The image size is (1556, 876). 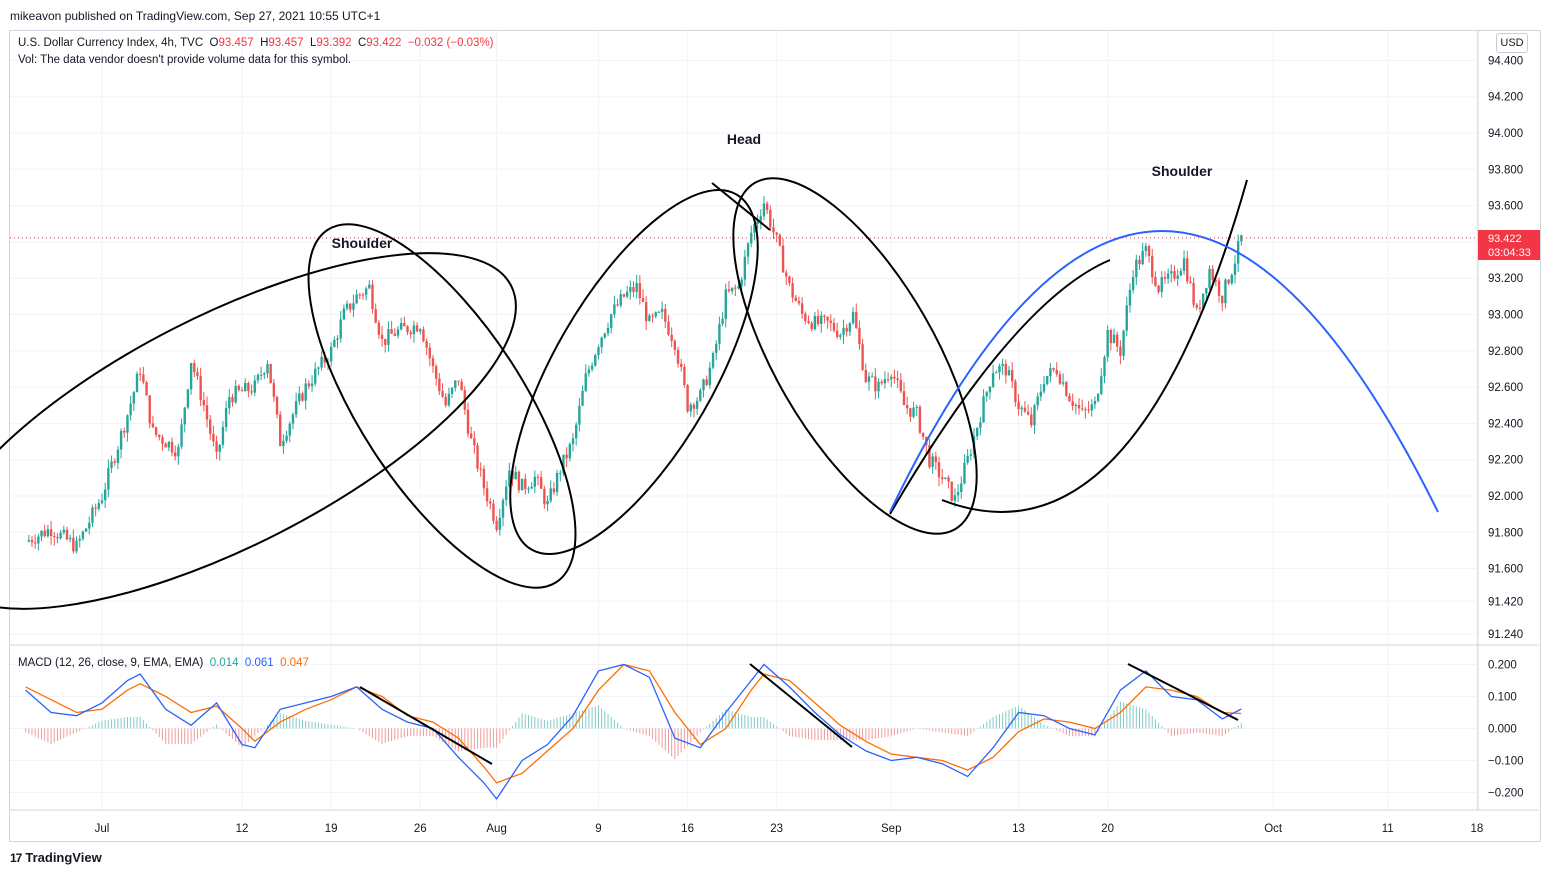 I want to click on macd-name: MACD (12, 26, close, 9, EMA, EMA), so click(x=111, y=663).